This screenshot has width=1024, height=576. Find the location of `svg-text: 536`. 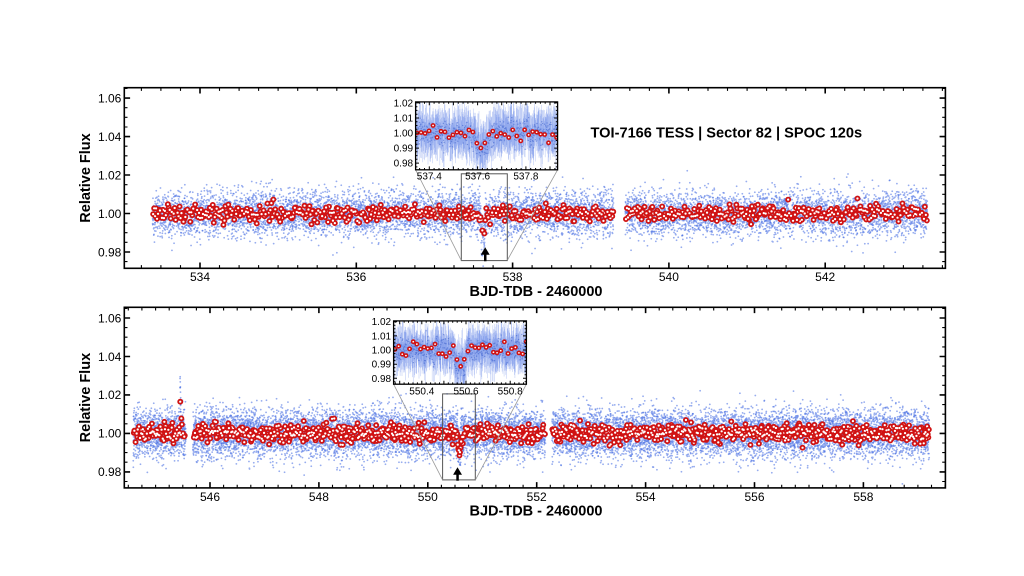

svg-text: 536 is located at coordinates (356, 277).